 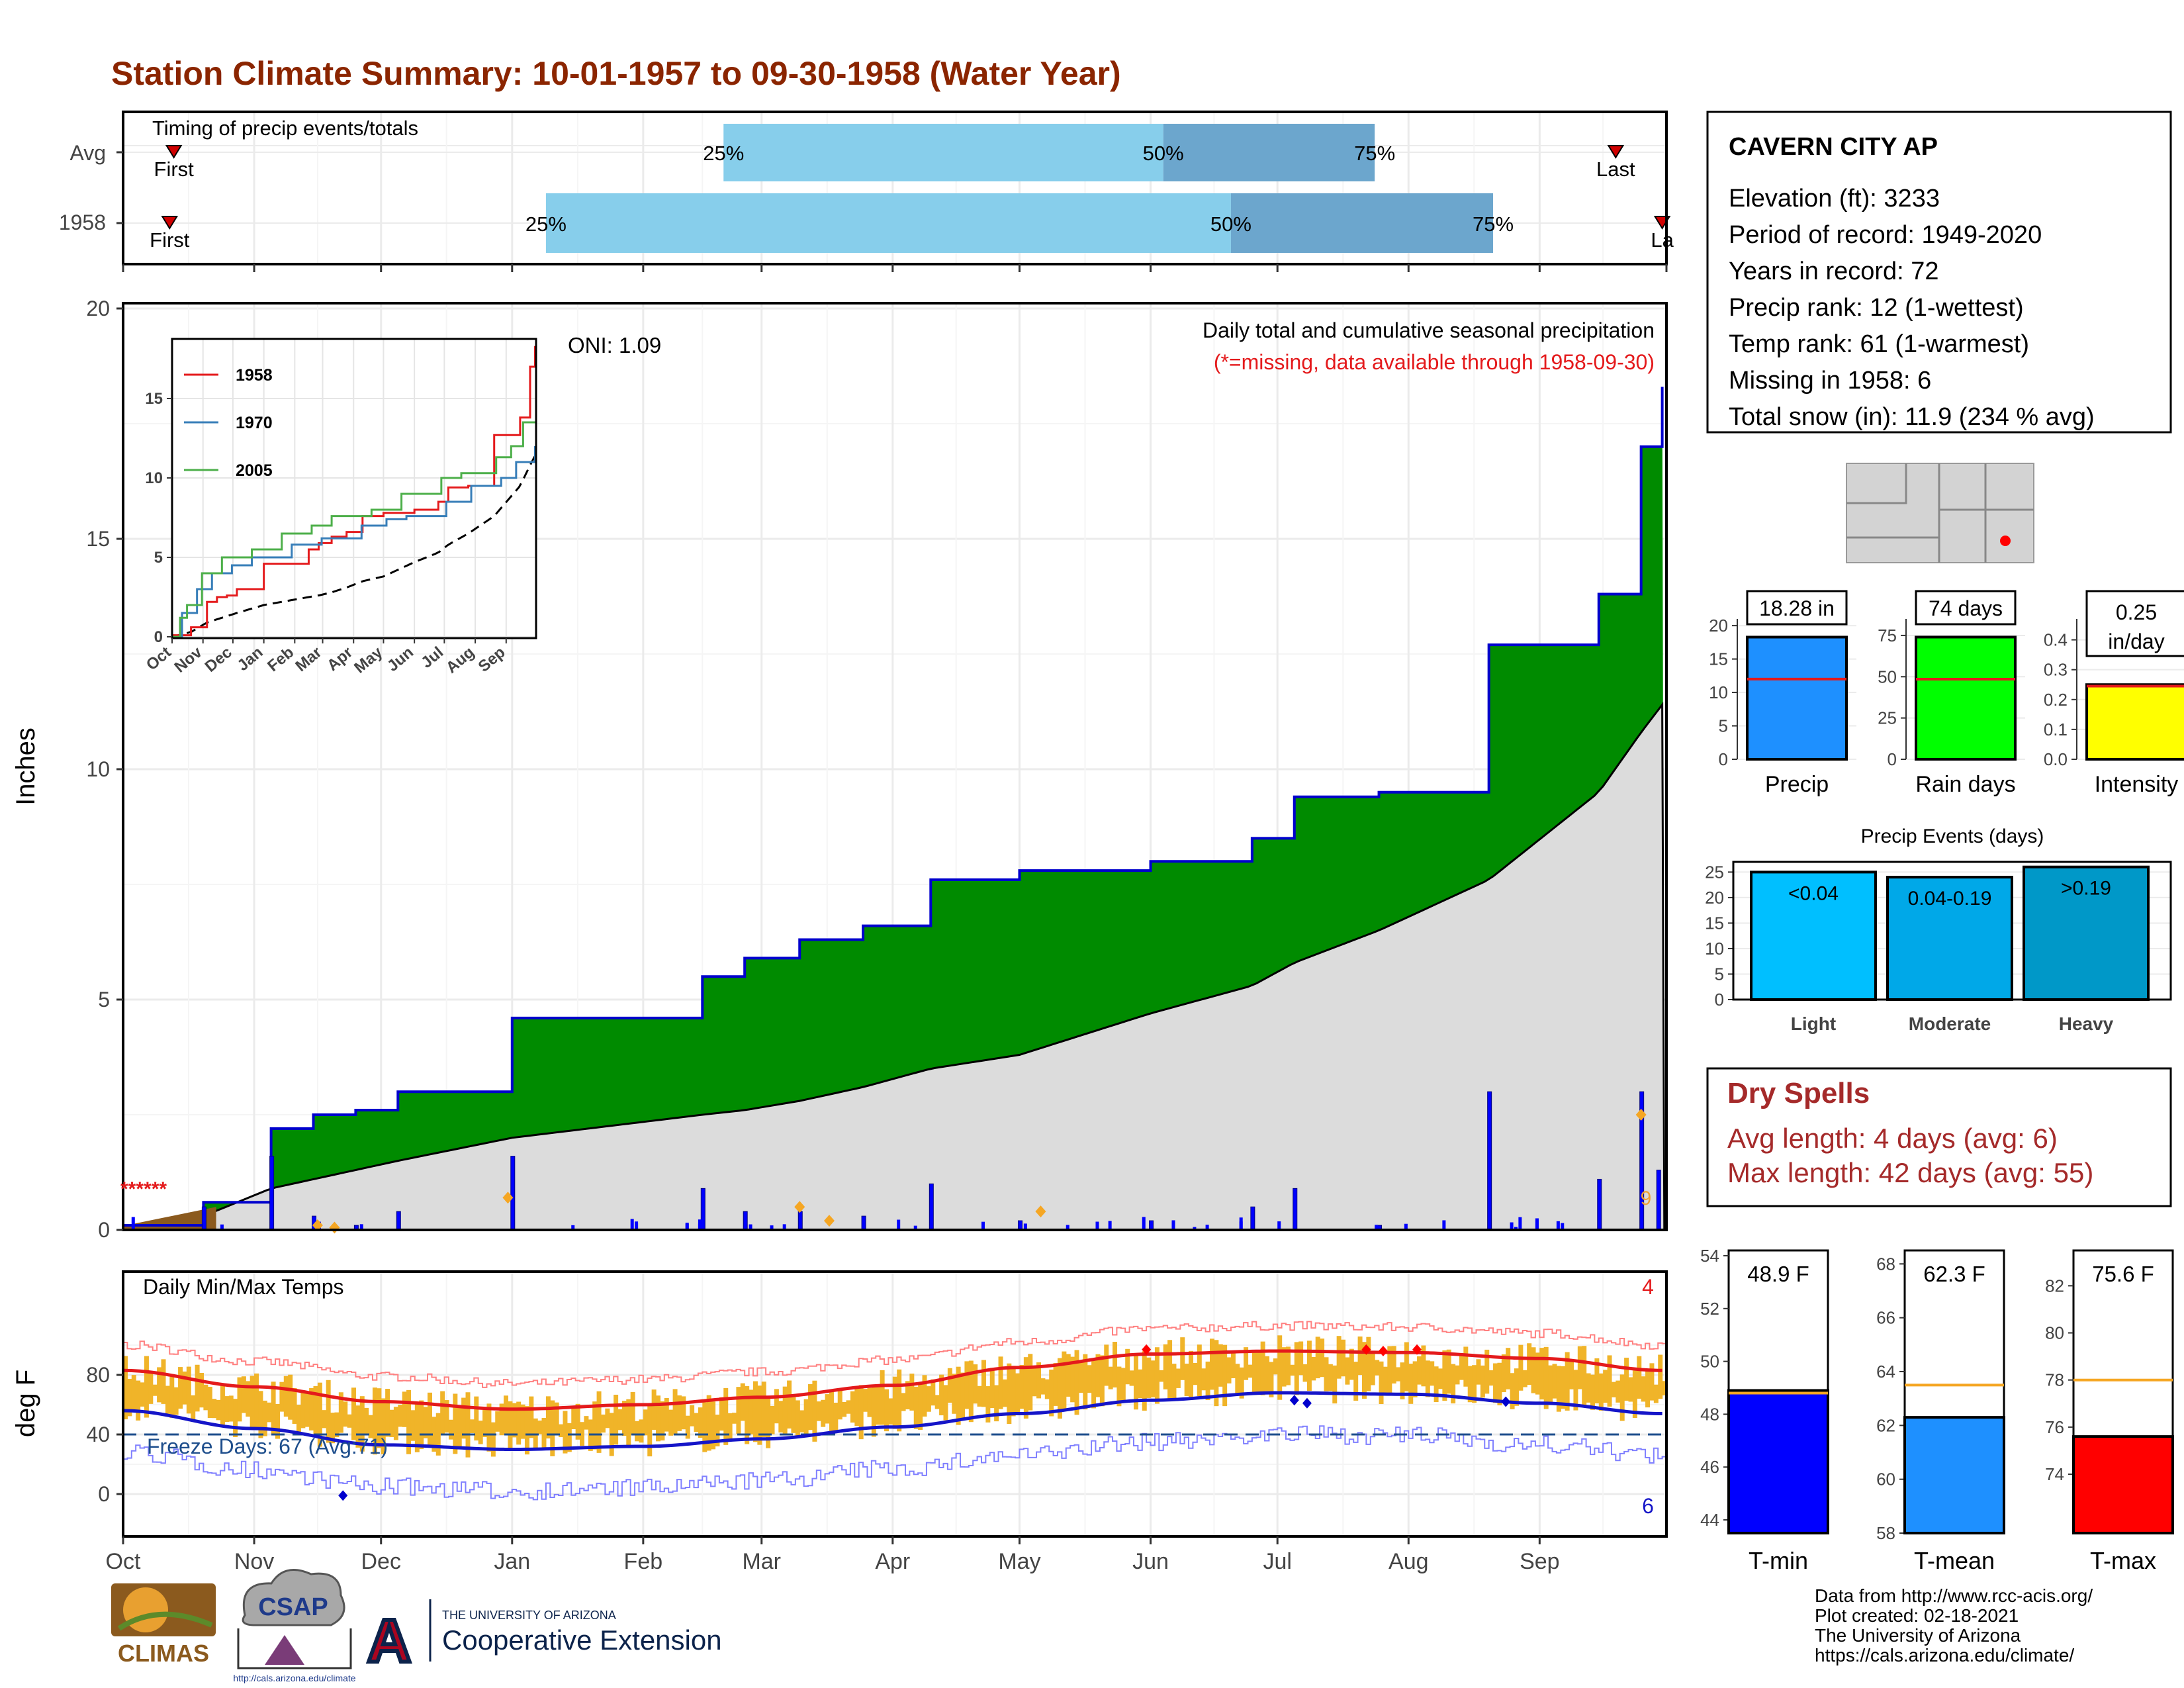 What do you see at coordinates (154, 399) in the screenshot?
I see `inset-ytick-label: 15` at bounding box center [154, 399].